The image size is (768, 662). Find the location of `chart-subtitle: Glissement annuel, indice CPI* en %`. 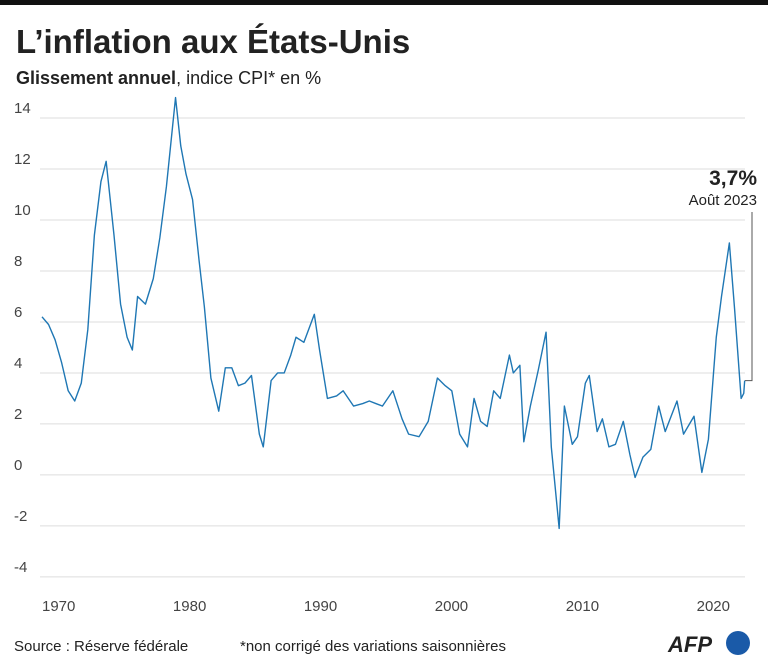

chart-subtitle: Glissement annuel, indice CPI* en % is located at coordinates (168, 78).